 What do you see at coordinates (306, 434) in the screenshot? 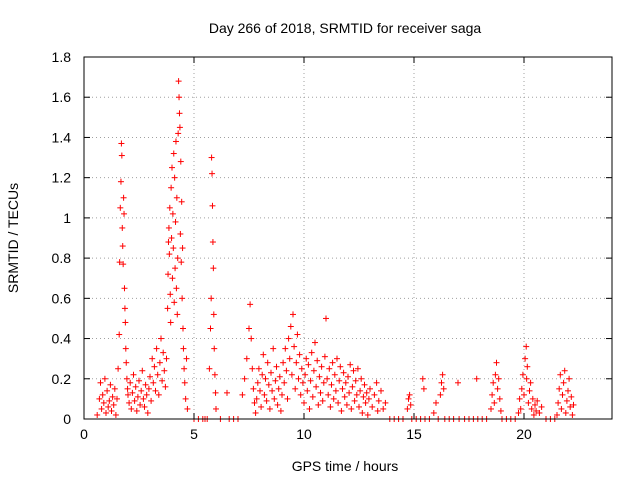
I see `x-tick-labels: 0 5 10 15 20` at bounding box center [306, 434].